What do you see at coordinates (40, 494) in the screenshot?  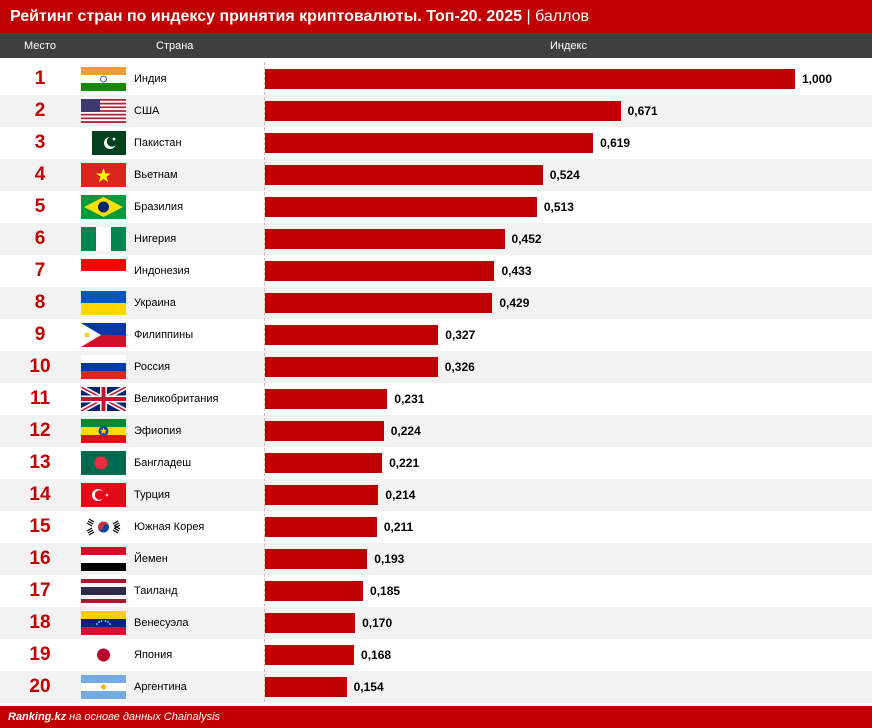 I see `rank-number: 14` at bounding box center [40, 494].